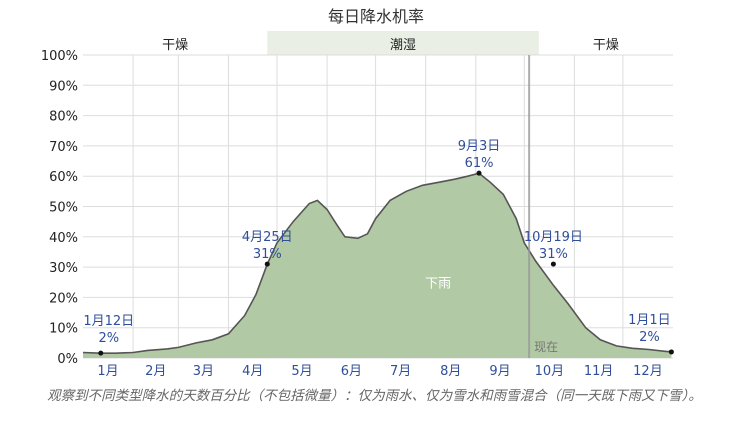 Image resolution: width=749 pixels, height=434 pixels. What do you see at coordinates (63, 298) in the screenshot?
I see `y-tick-label: 20%` at bounding box center [63, 298].